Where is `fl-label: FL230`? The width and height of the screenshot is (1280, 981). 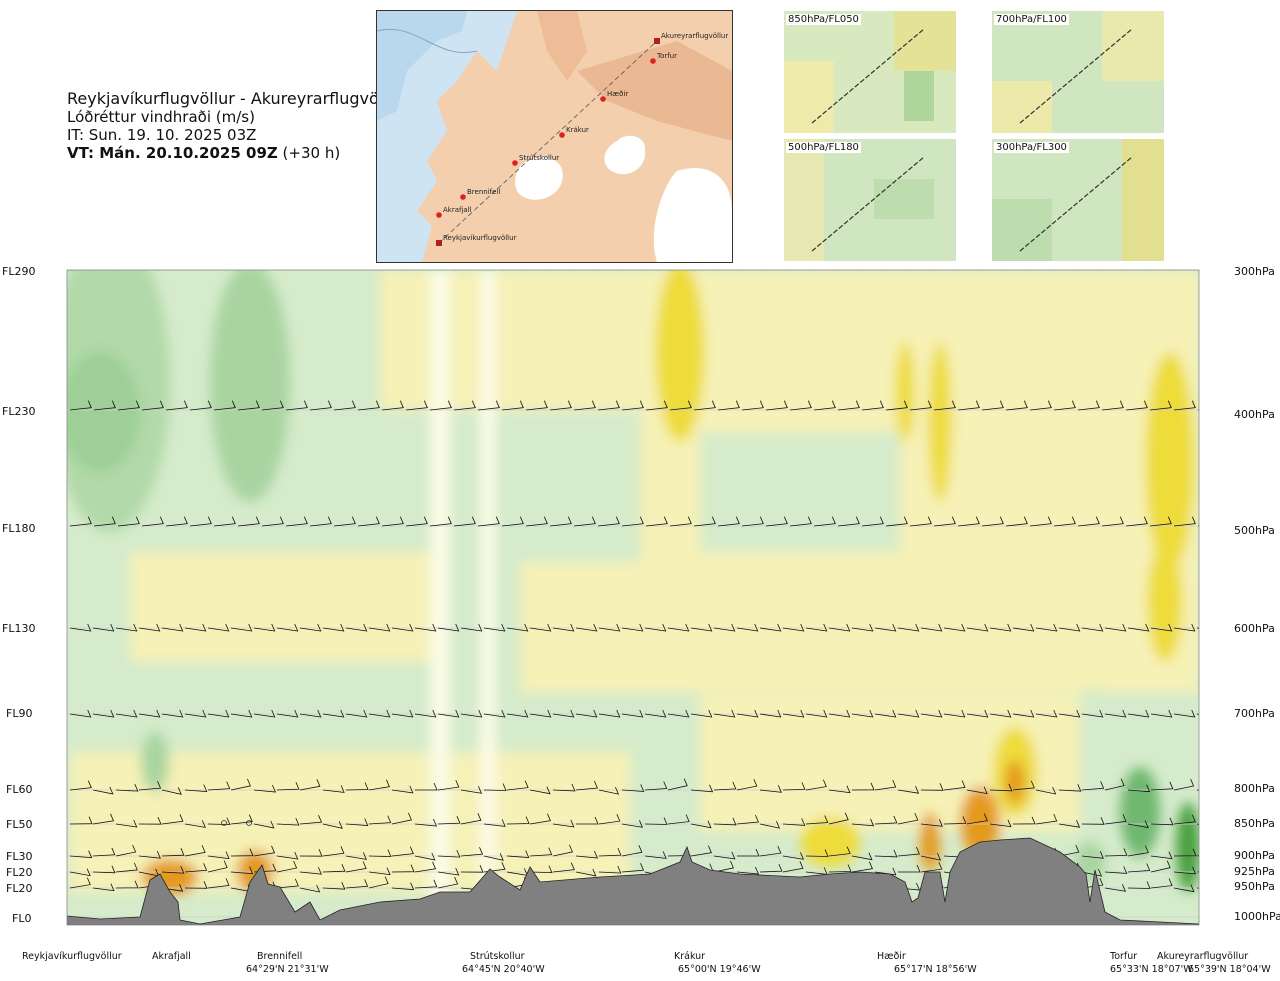 fl-label: FL230 is located at coordinates (19, 411).